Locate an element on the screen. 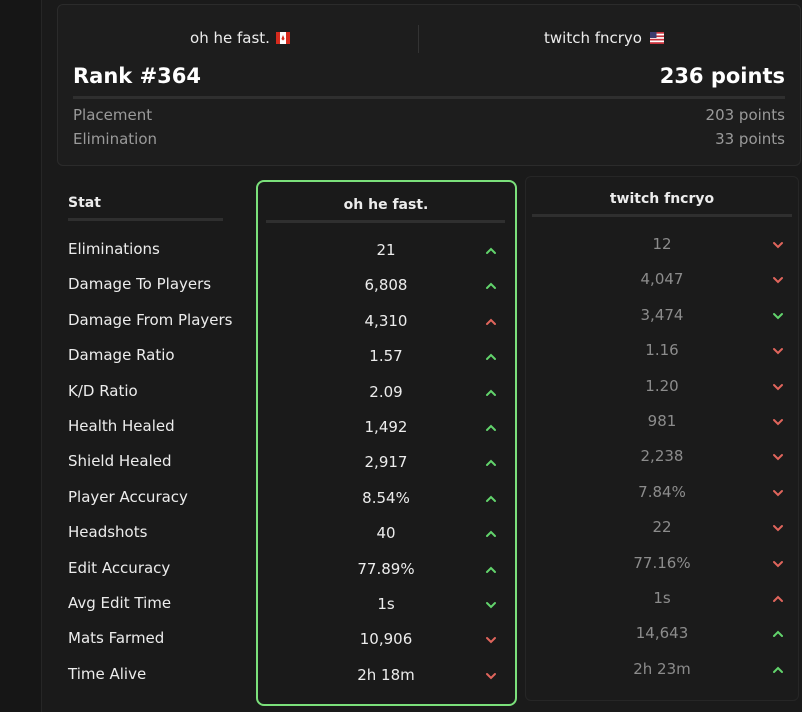 Image resolution: width=802 pixels, height=712 pixels. player-value: 1,492 is located at coordinates (386, 427).